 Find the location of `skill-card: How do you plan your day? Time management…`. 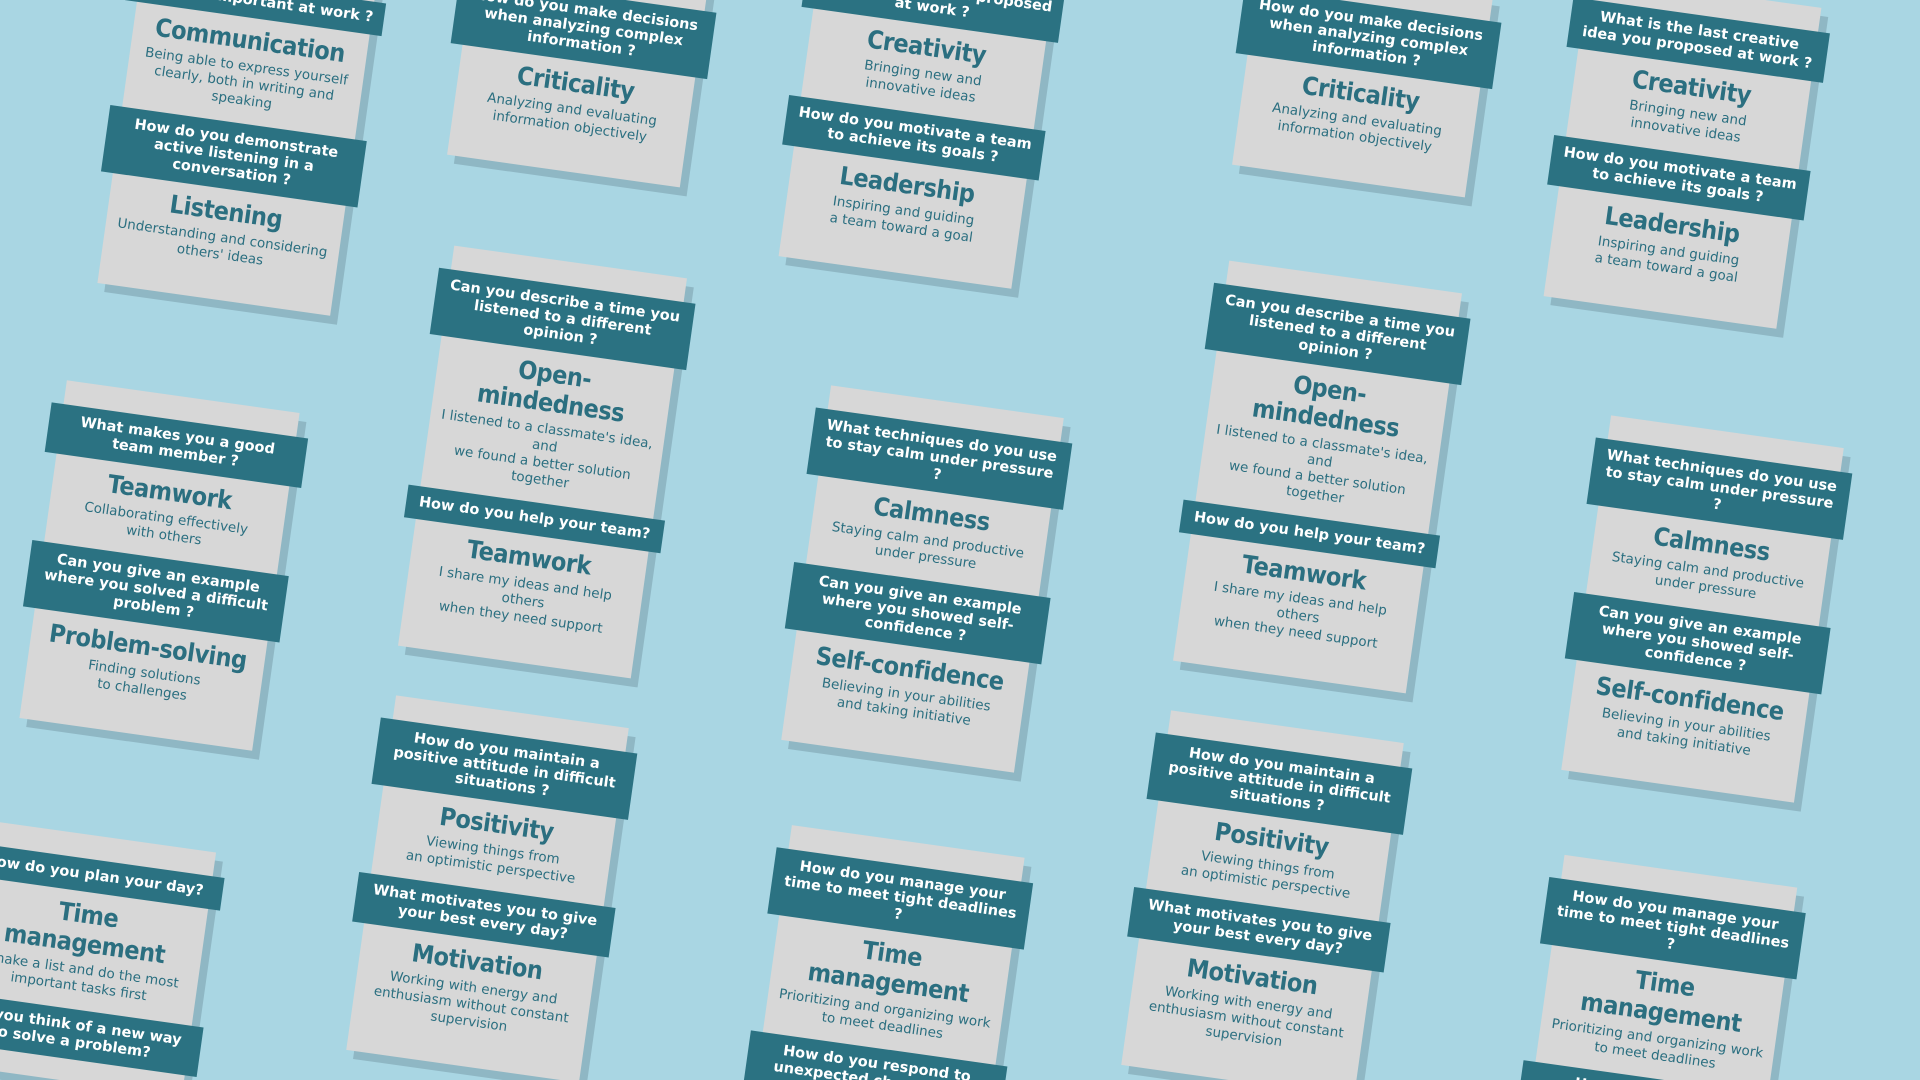

skill-card: How do you plan your day? Time management… is located at coordinates (112, 949).